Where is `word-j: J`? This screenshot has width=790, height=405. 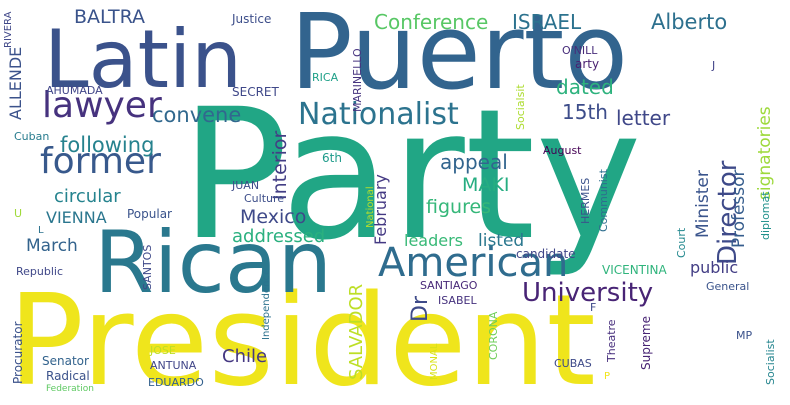
word-j: J is located at coordinates (714, 65).